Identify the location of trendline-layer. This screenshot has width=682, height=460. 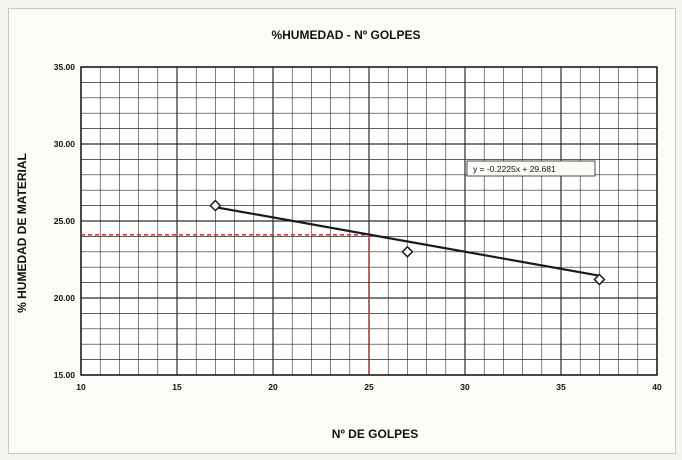
(407, 241).